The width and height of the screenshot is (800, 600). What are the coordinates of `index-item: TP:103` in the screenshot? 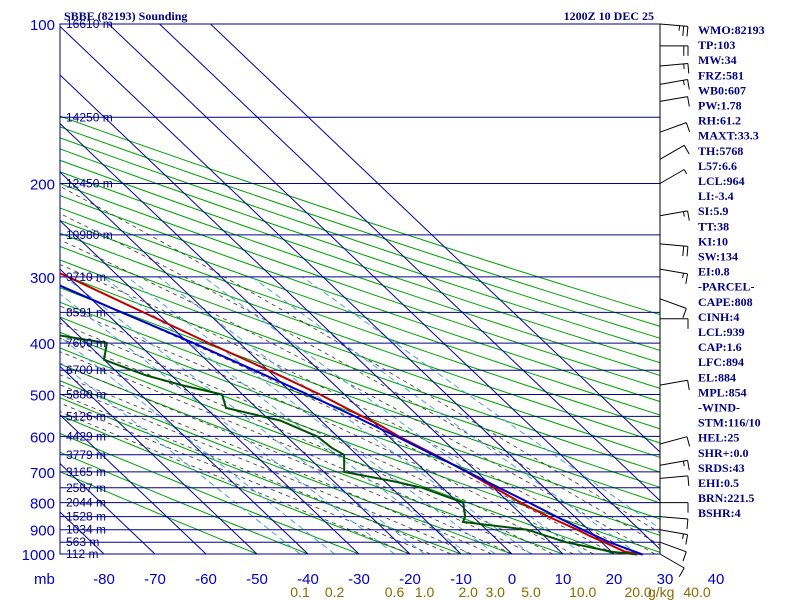 It's located at (716, 45).